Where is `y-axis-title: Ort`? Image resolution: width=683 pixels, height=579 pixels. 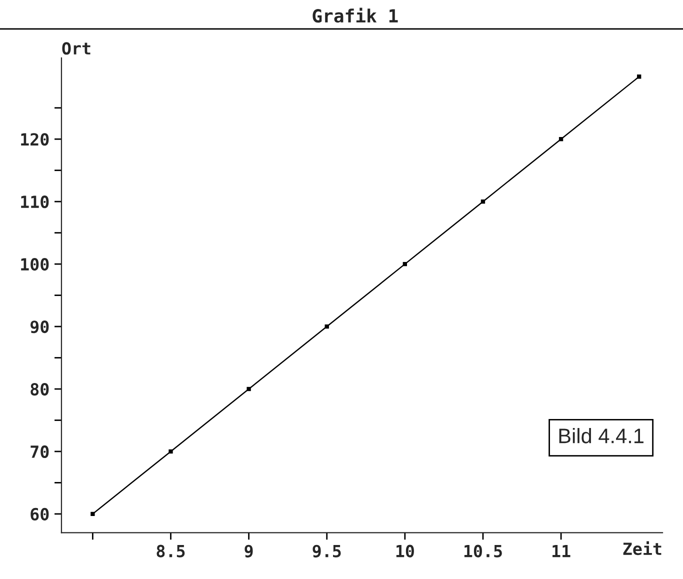
y-axis-title: Ort is located at coordinates (76, 48).